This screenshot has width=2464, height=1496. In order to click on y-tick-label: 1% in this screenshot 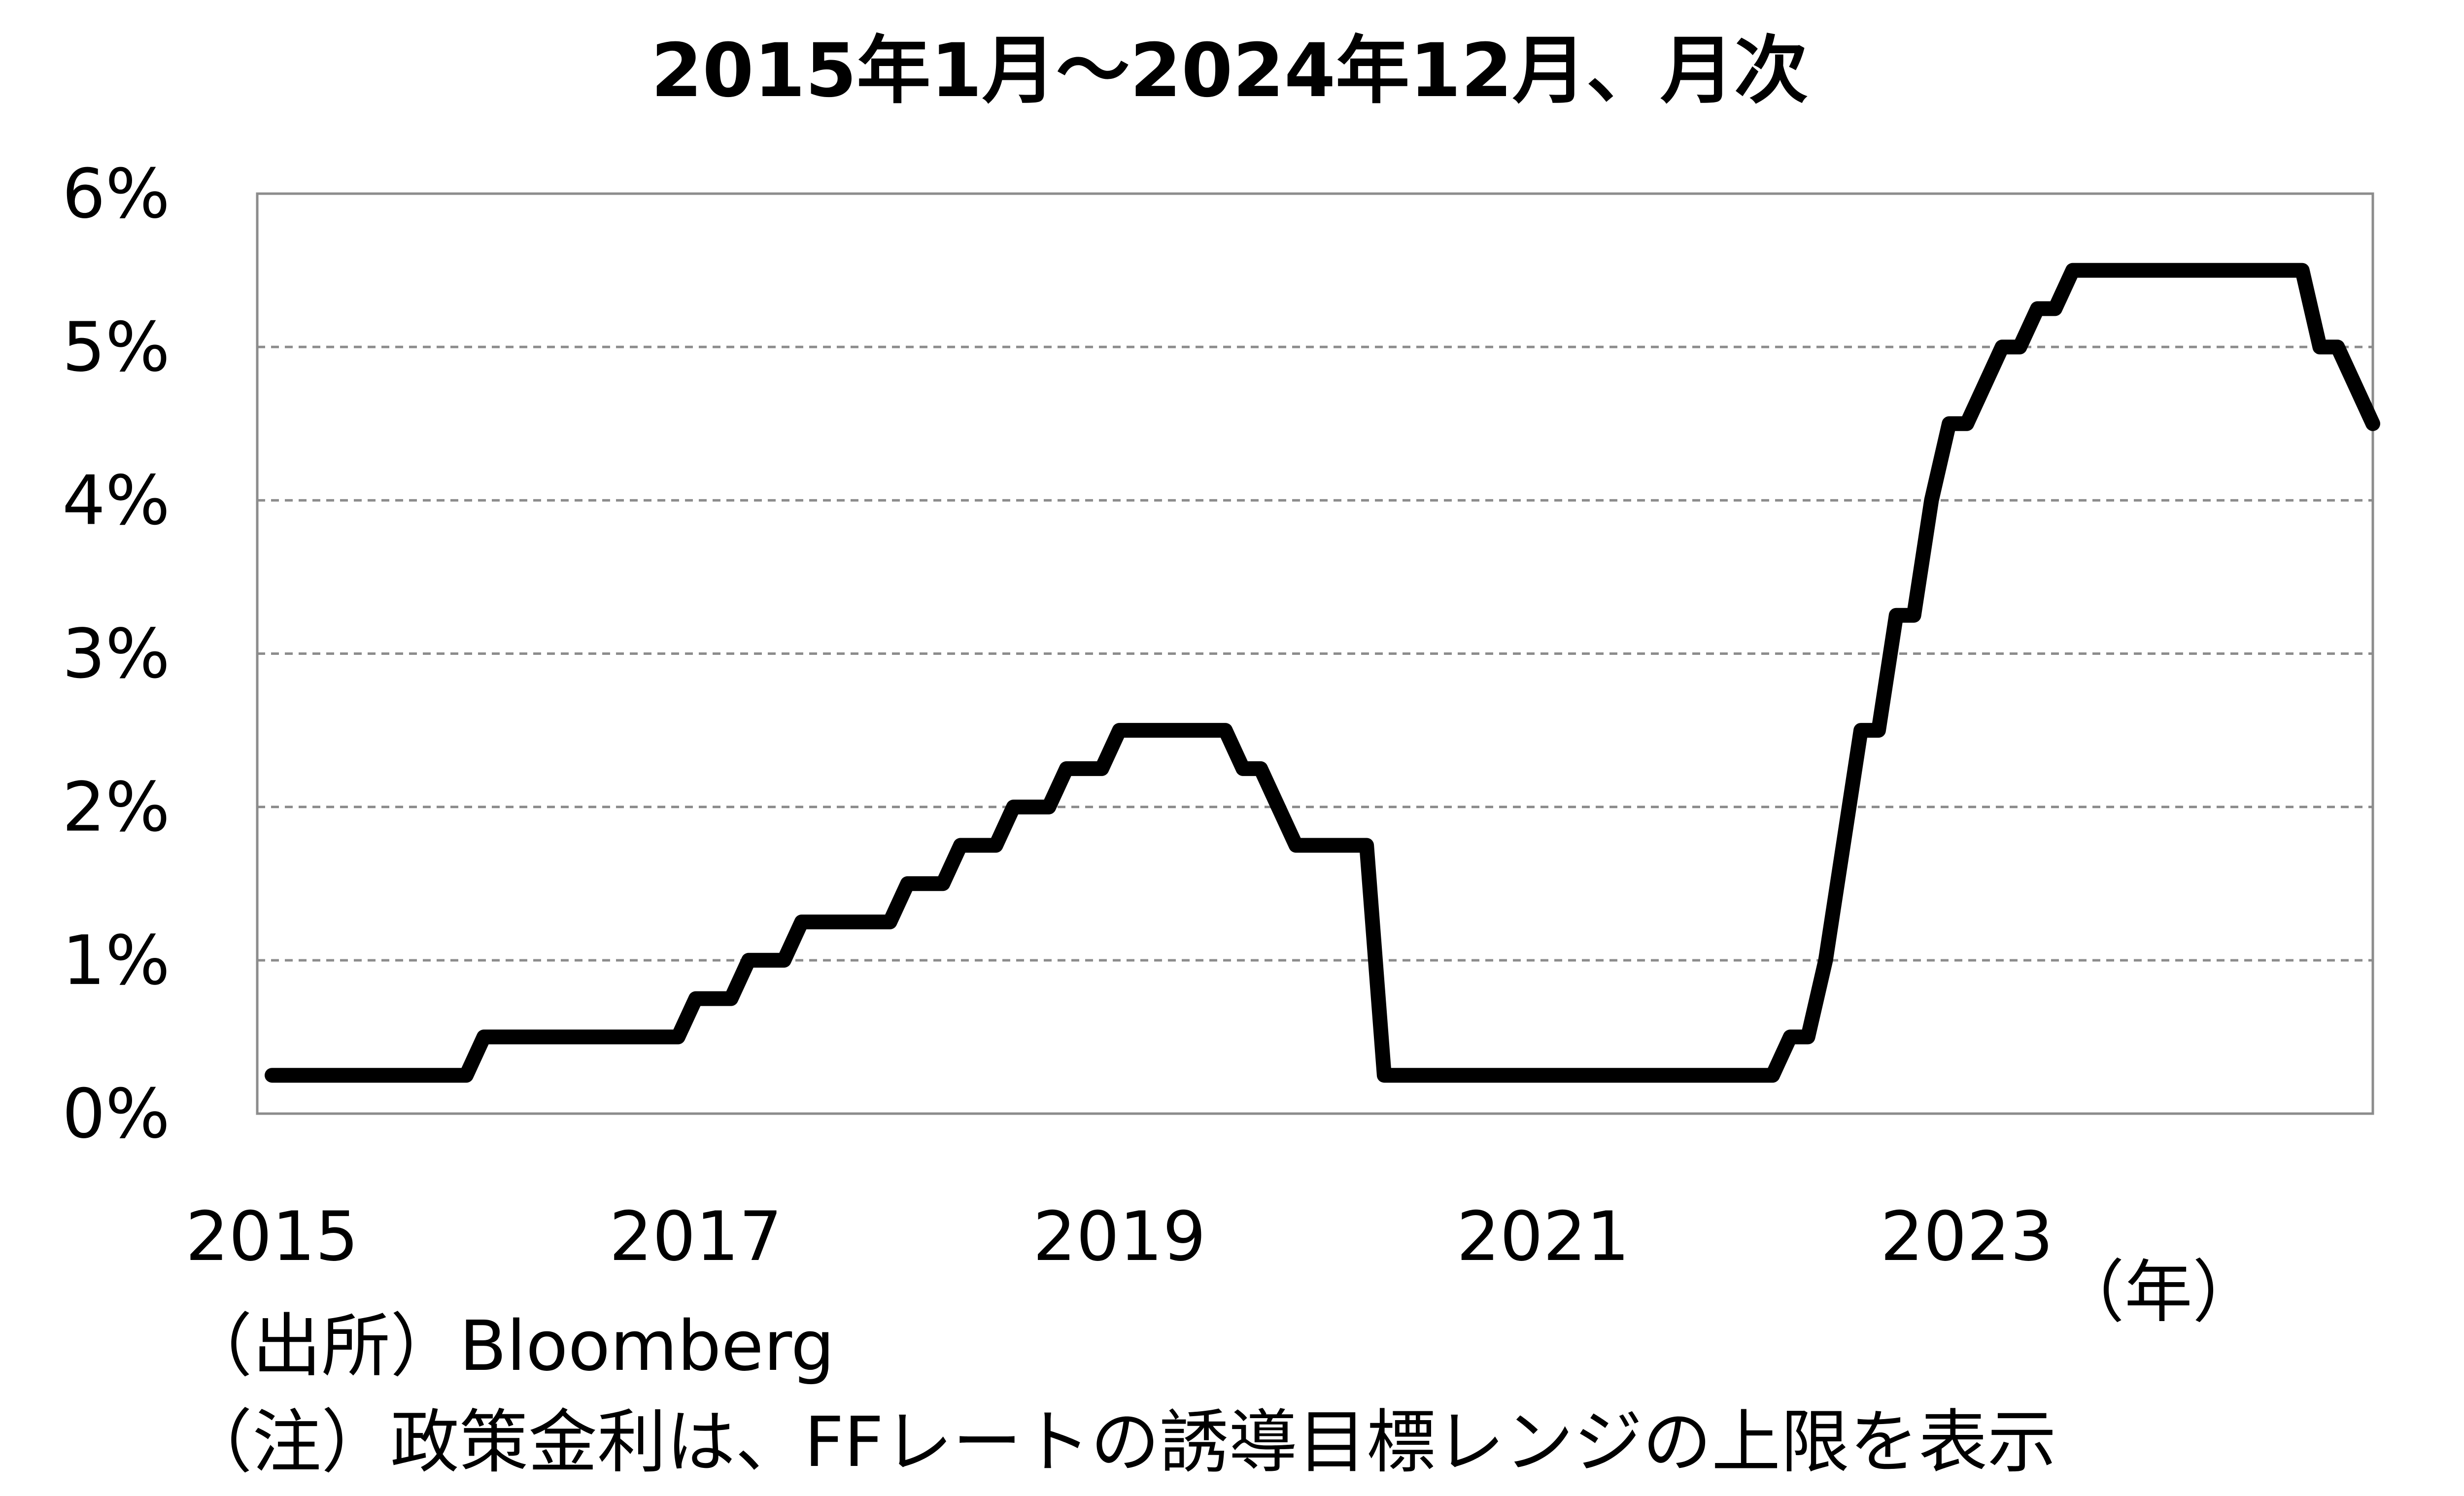, I will do `click(116, 960)`.